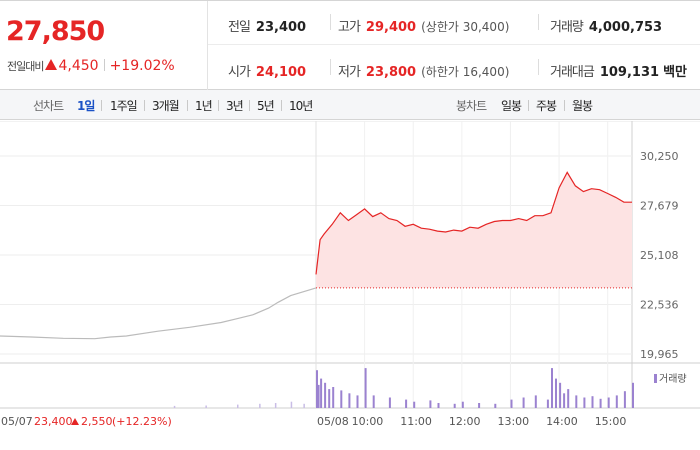 This screenshot has width=700, height=450. What do you see at coordinates (611, 421) in the screenshot?
I see `x-tick-label: 15:00` at bounding box center [611, 421].